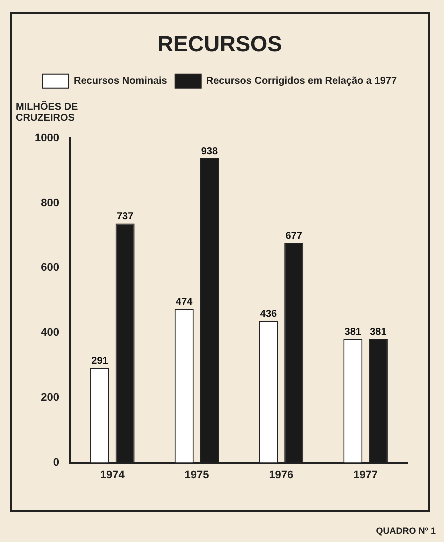  Describe the element at coordinates (113, 475) in the screenshot. I see `x-tick-label: 1974` at that location.